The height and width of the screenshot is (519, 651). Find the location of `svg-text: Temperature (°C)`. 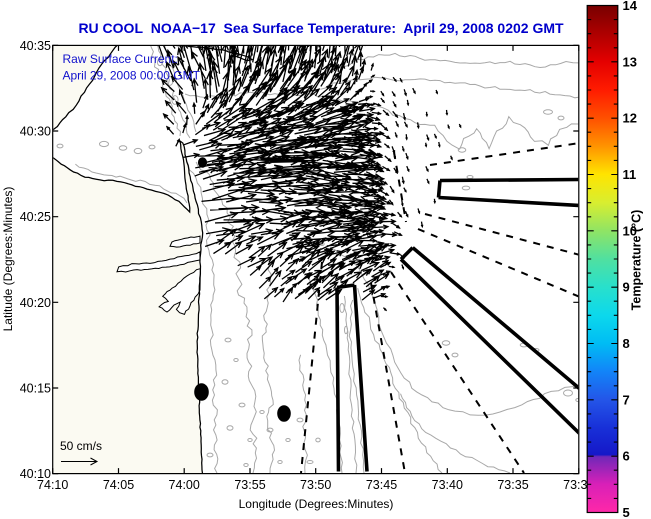

svg-text: Temperature (°C) is located at coordinates (637, 260).